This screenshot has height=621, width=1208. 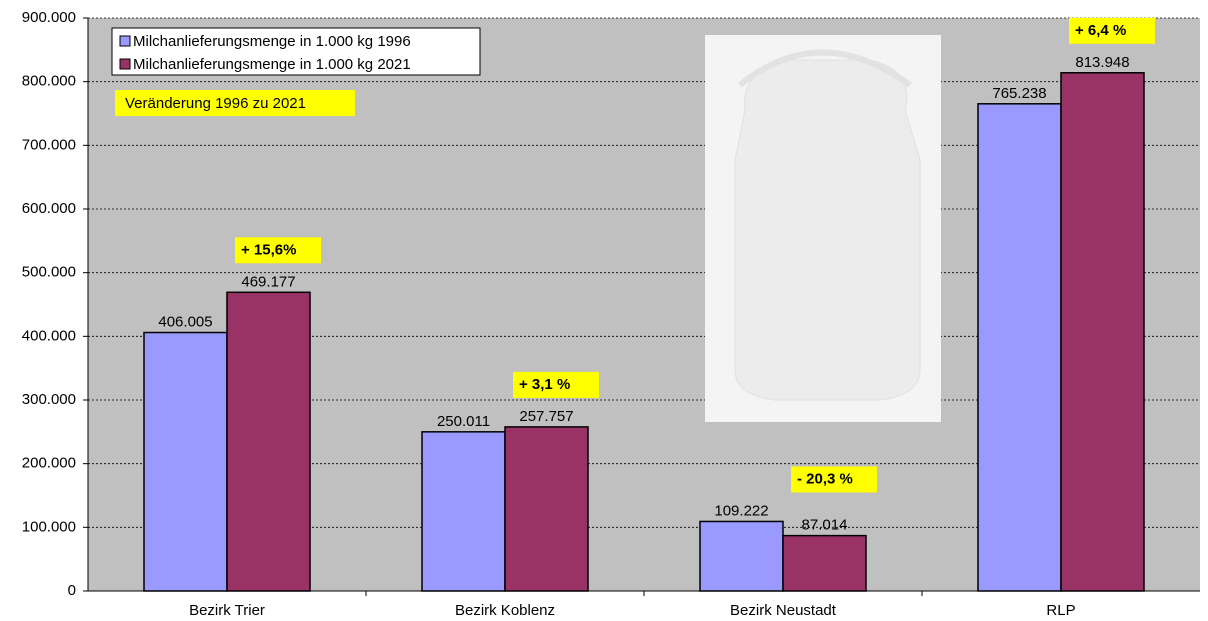 I want to click on y-tick-label: 600.000, so click(x=49, y=208).